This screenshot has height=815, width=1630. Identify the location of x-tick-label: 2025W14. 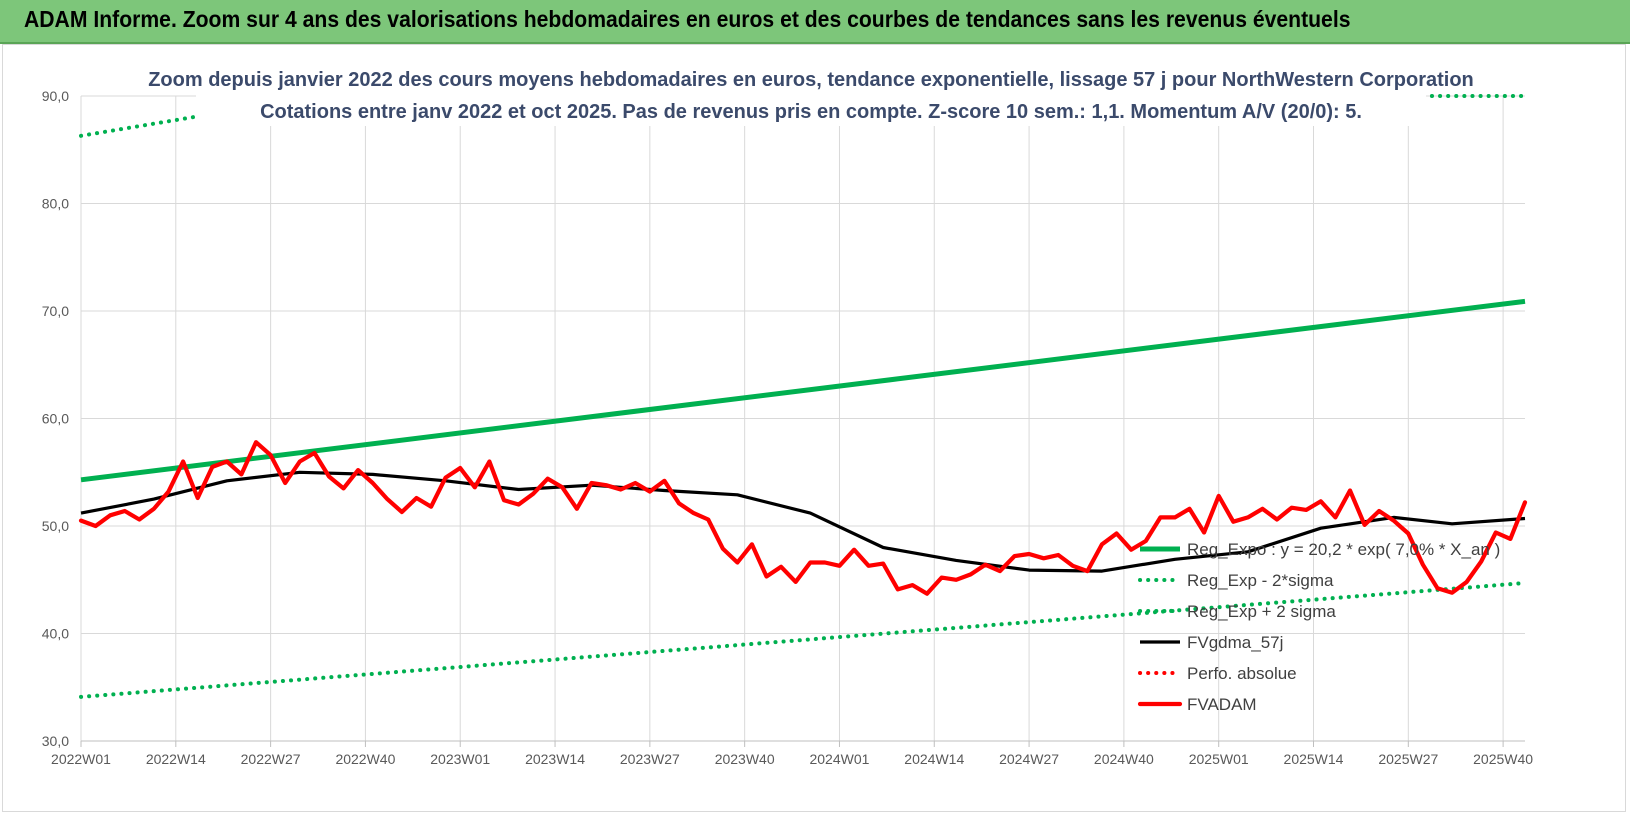
(1314, 759).